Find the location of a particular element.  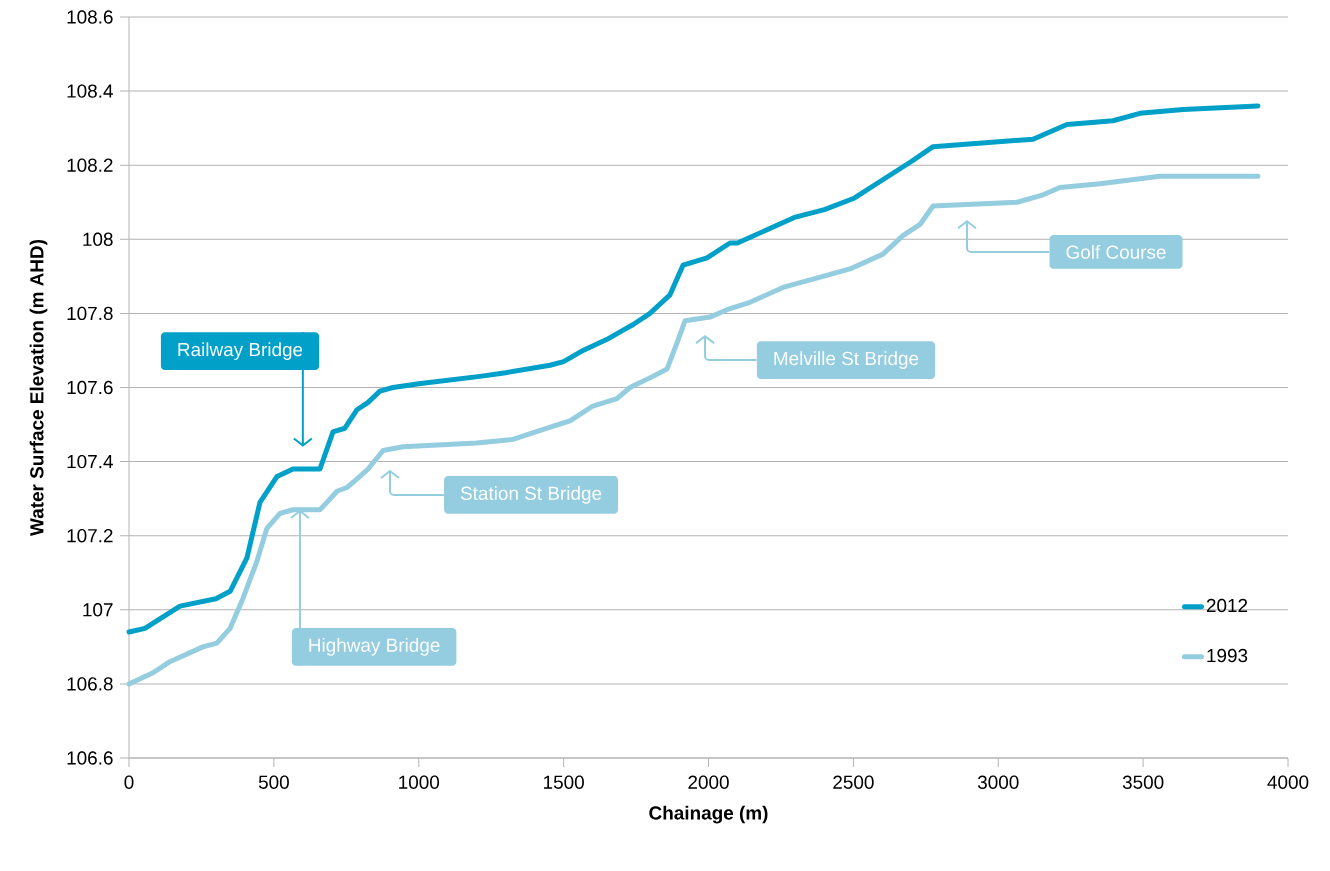

legend-label: 1993 is located at coordinates (1227, 655).